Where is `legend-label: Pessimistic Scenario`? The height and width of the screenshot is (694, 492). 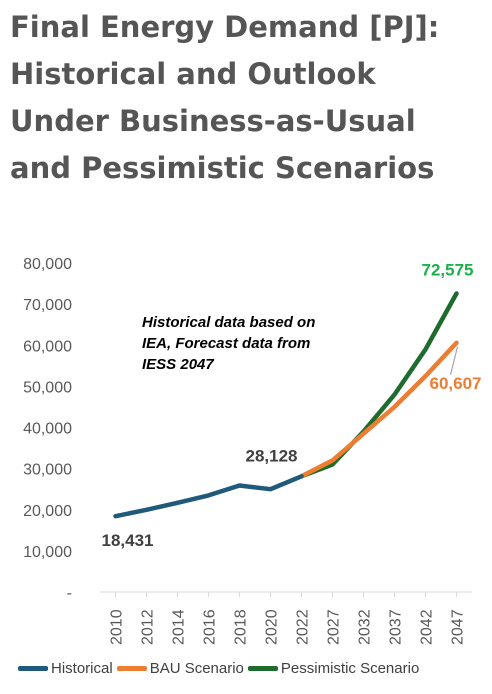
legend-label: Pessimistic Scenario is located at coordinates (350, 668).